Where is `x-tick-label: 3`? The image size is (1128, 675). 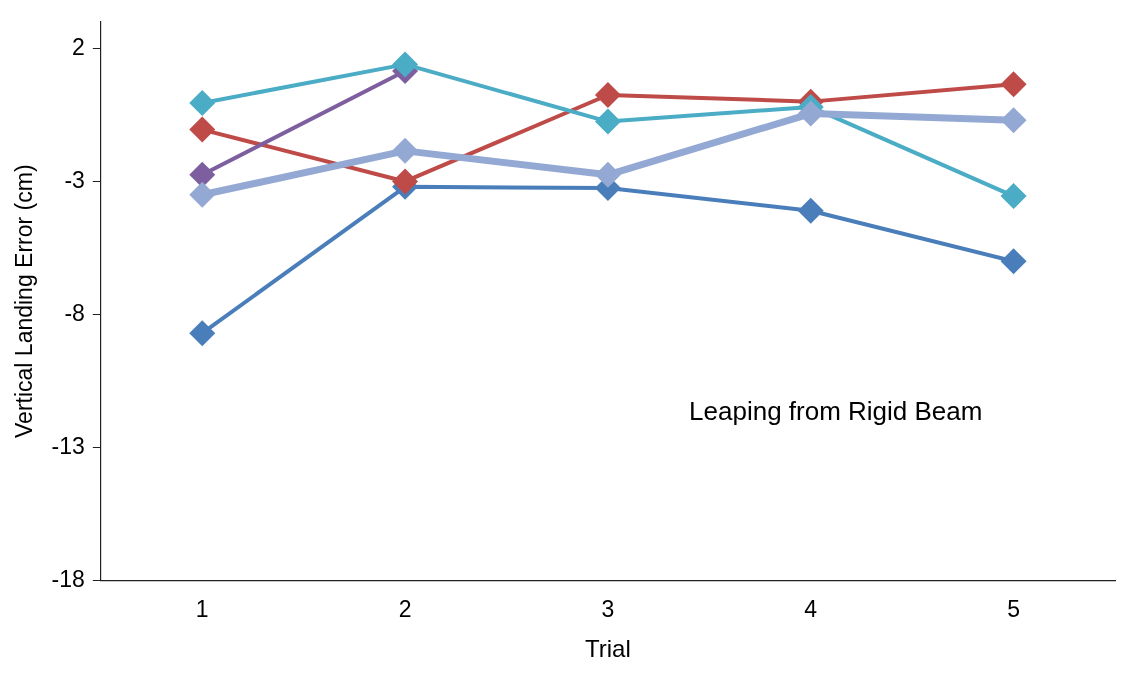
x-tick-label: 3 is located at coordinates (608, 608).